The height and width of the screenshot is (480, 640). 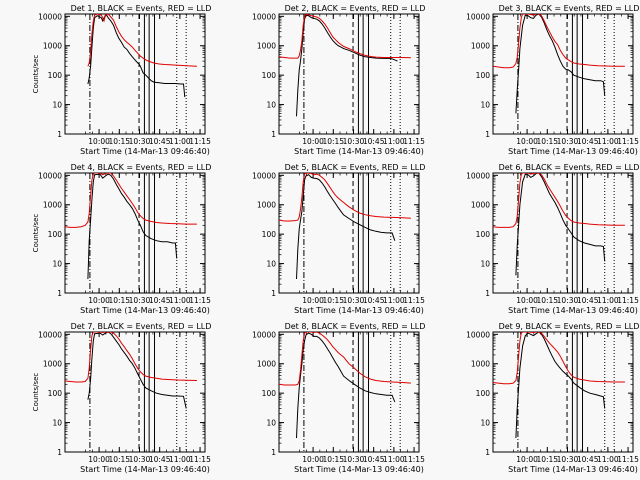 What do you see at coordinates (355, 167) in the screenshot?
I see `panel-title: Det 5, BLACK = Events, RED = LLD` at bounding box center [355, 167].